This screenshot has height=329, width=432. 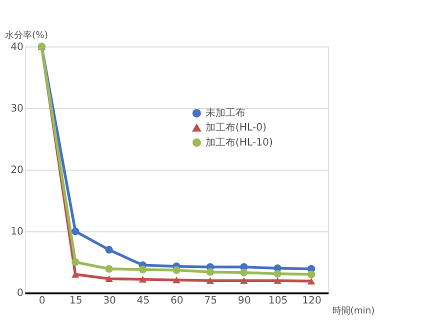 I want to click on x-tick-label: 15, so click(x=75, y=300).